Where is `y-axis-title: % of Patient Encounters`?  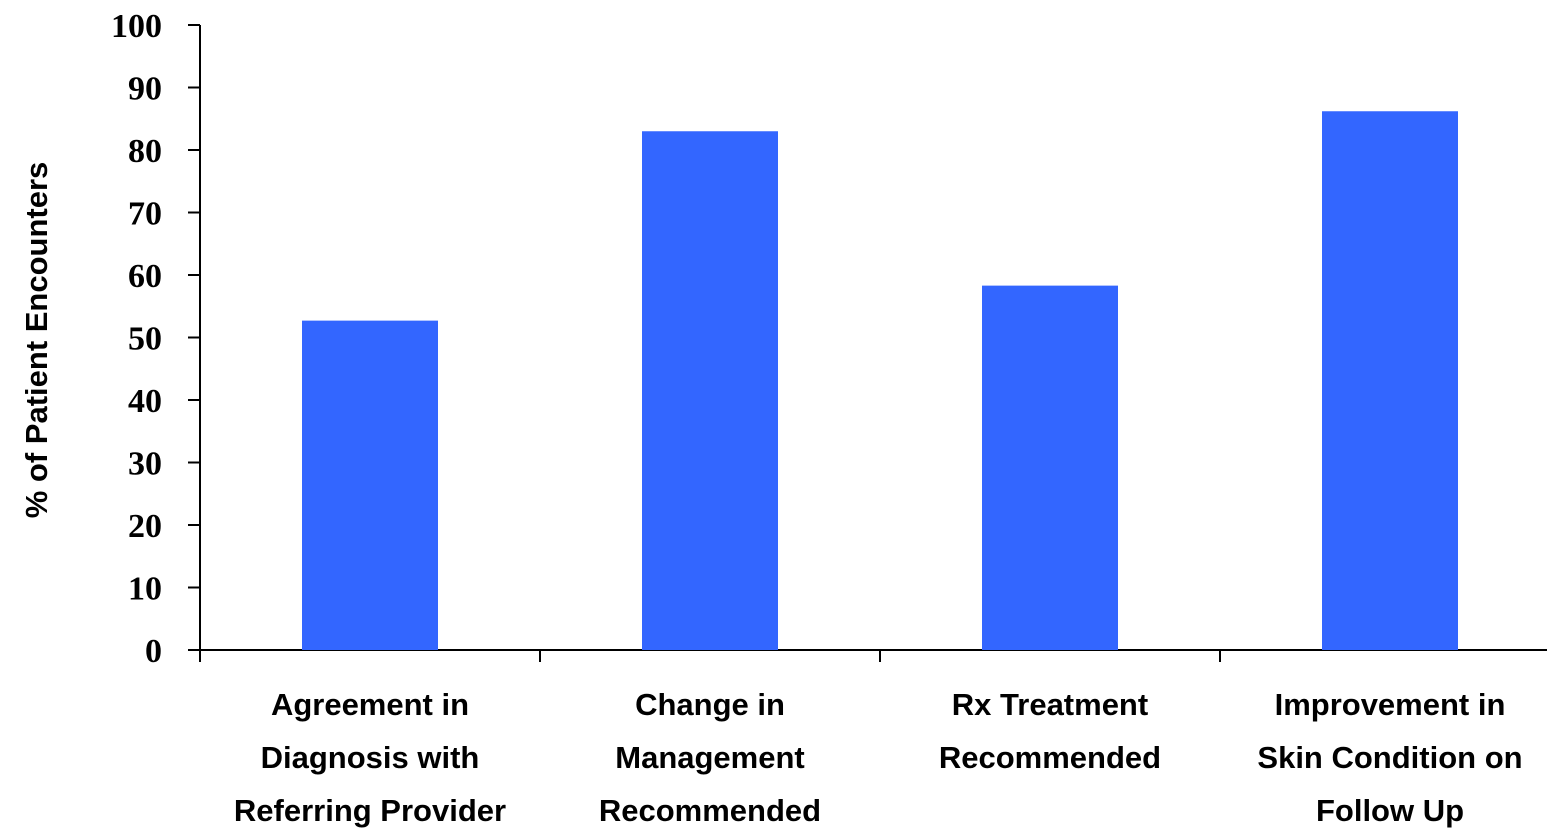 y-axis-title: % of Patient Encounters is located at coordinates (36, 340).